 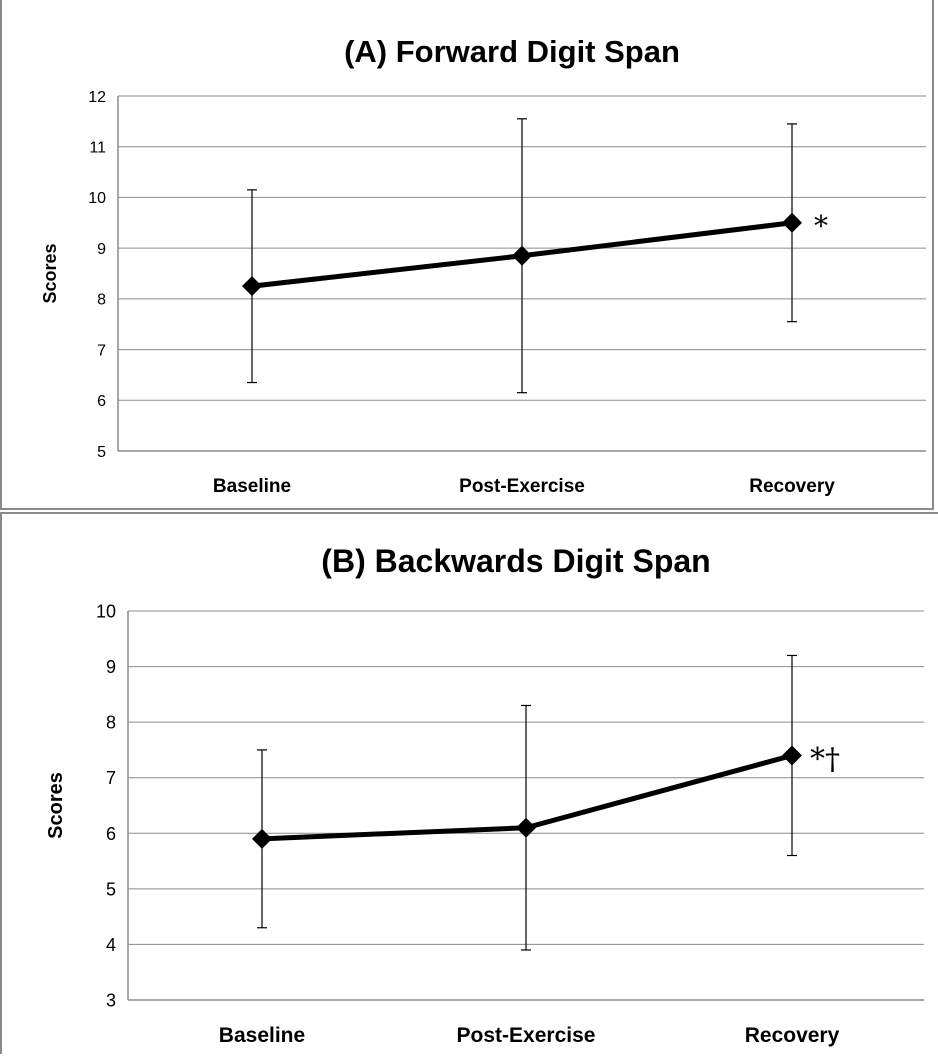 I want to click on y-tick-label: 4, so click(x=111, y=945).